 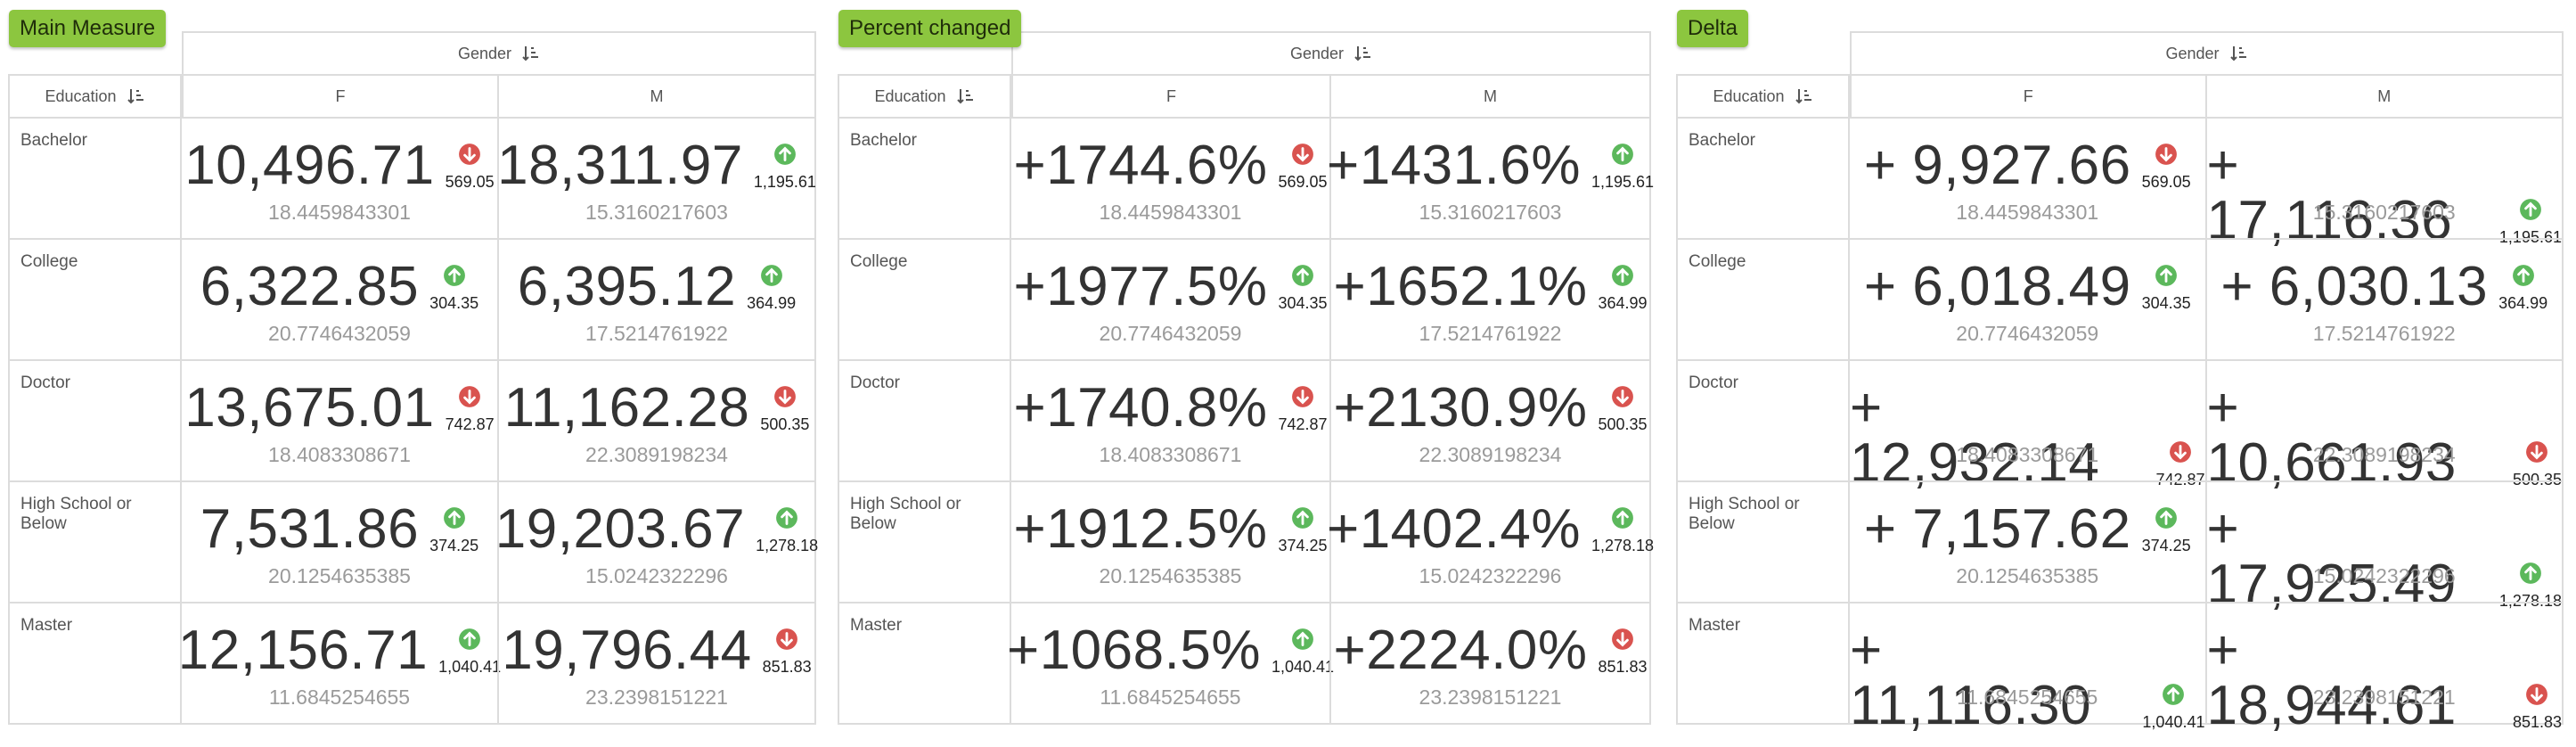 What do you see at coordinates (303, 650) in the screenshot?
I see `kpi-value: 12,156.71` at bounding box center [303, 650].